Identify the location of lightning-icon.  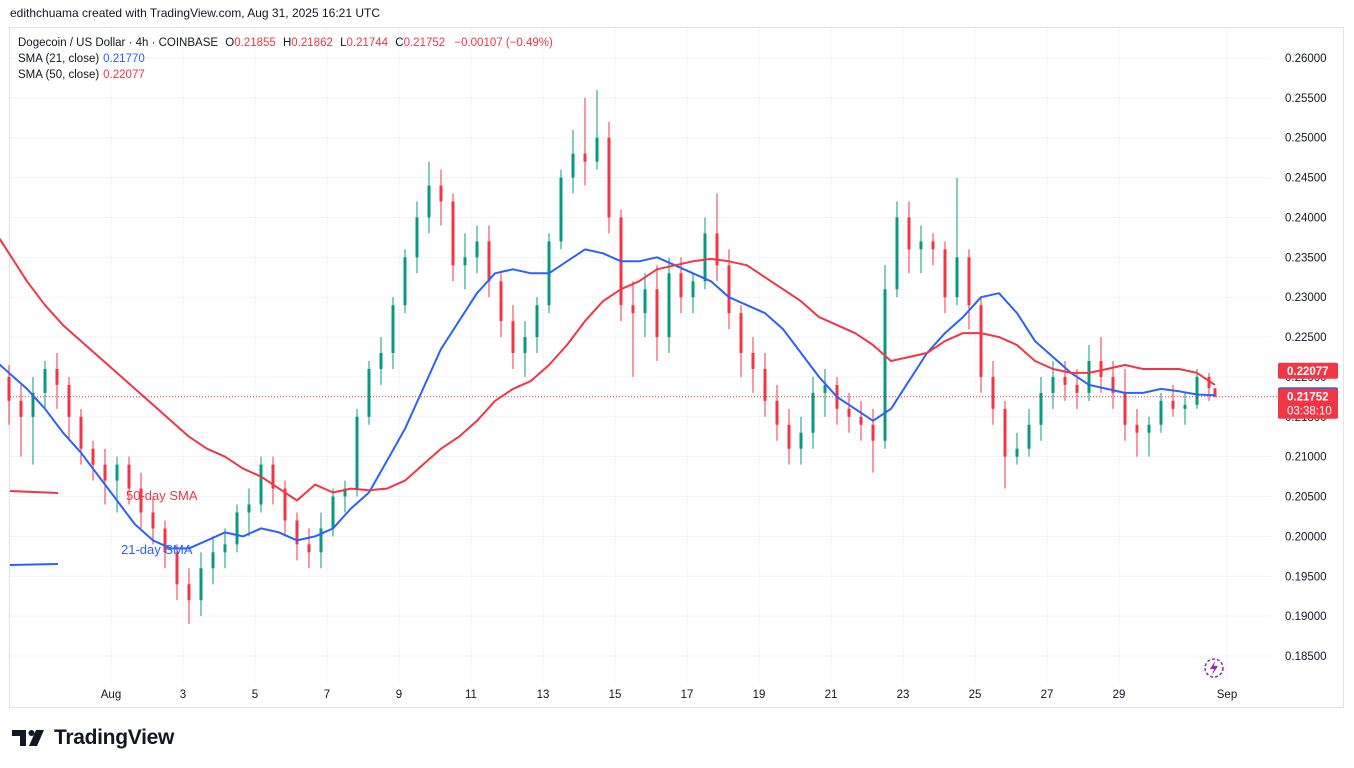
(1214, 668).